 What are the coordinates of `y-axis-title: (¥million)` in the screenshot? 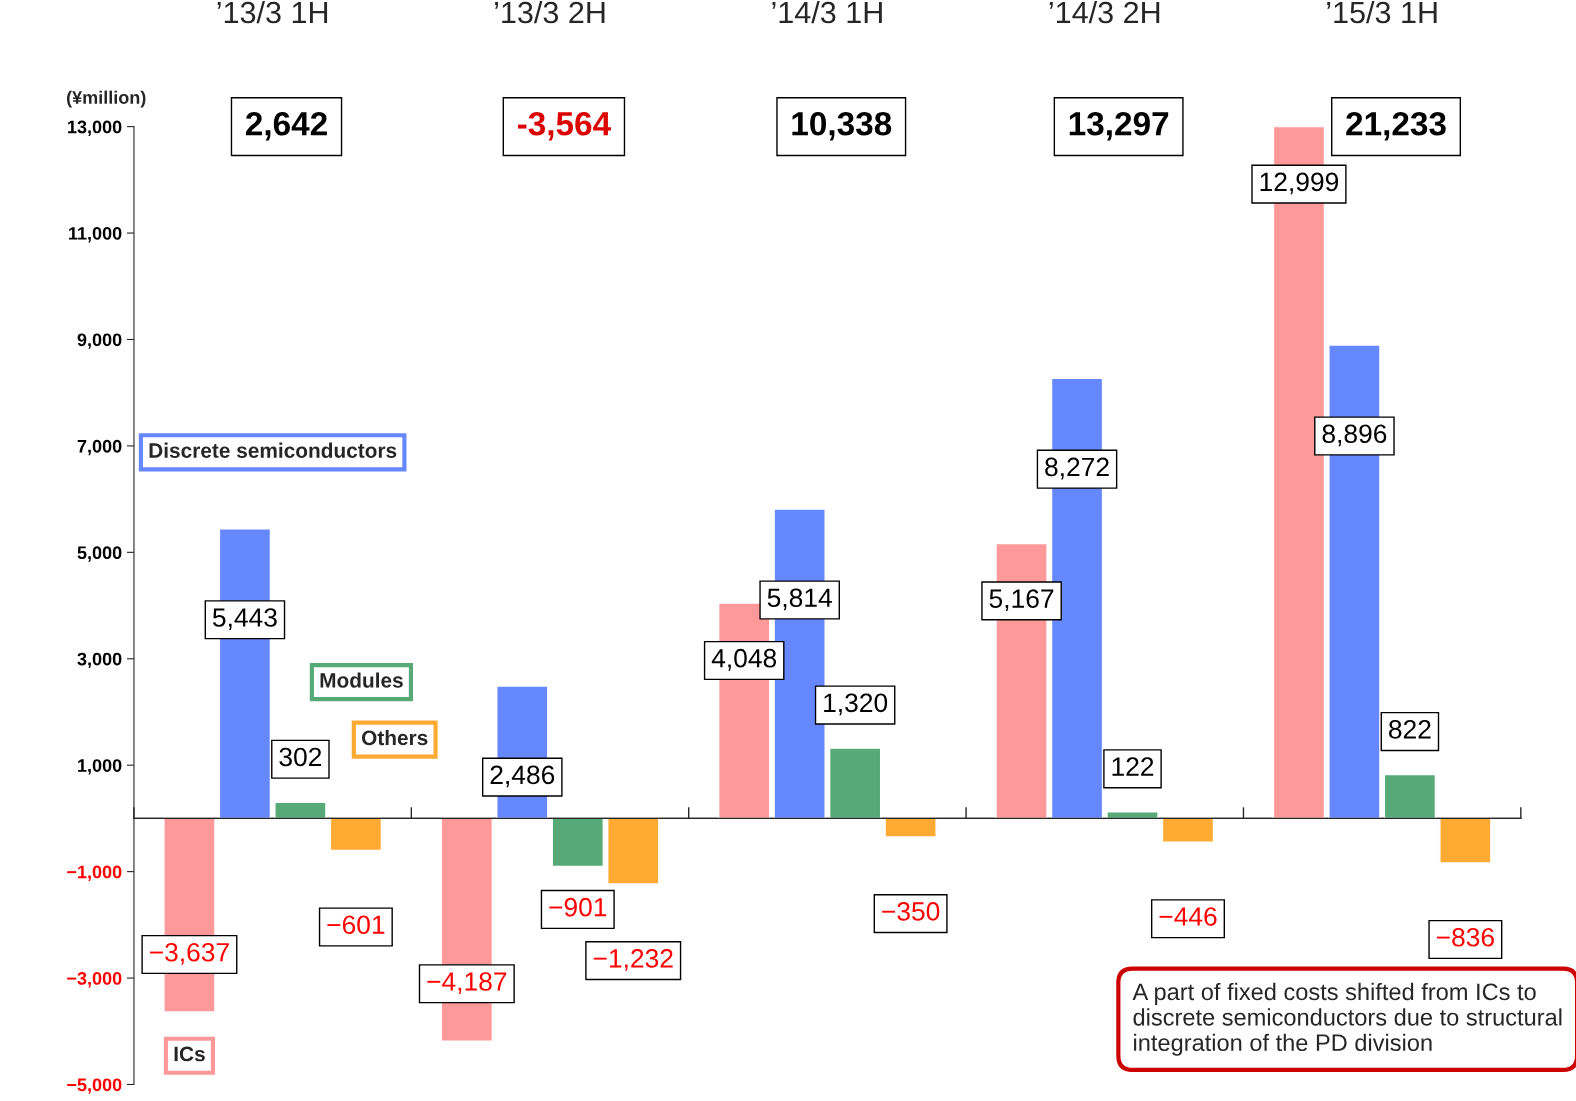 It's located at (106, 99).